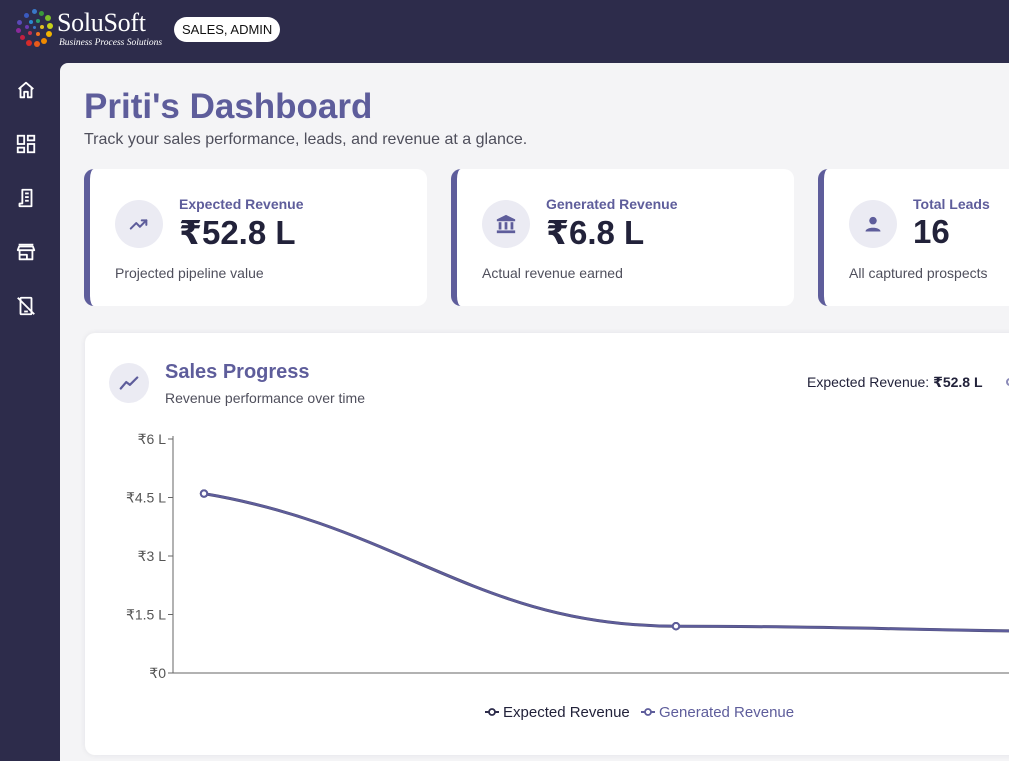 Image resolution: width=1009 pixels, height=761 pixels. I want to click on stat-card-total-leads: Total Leads 16 All captured prospects, so click(913, 237).